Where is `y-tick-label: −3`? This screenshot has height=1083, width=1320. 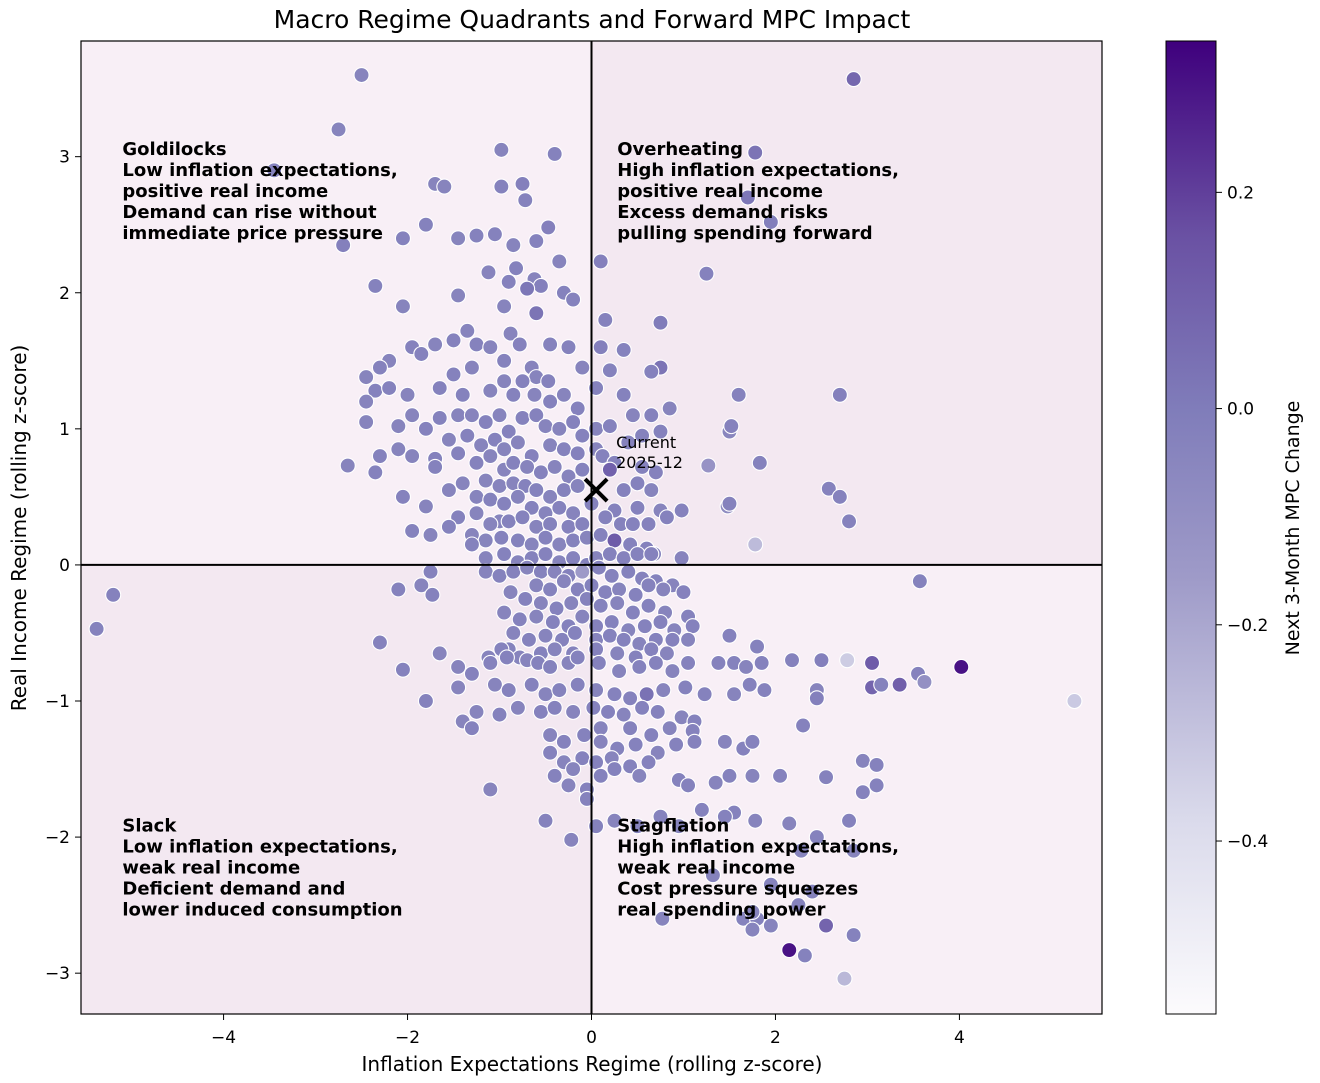 y-tick-label: −3 is located at coordinates (57, 974).